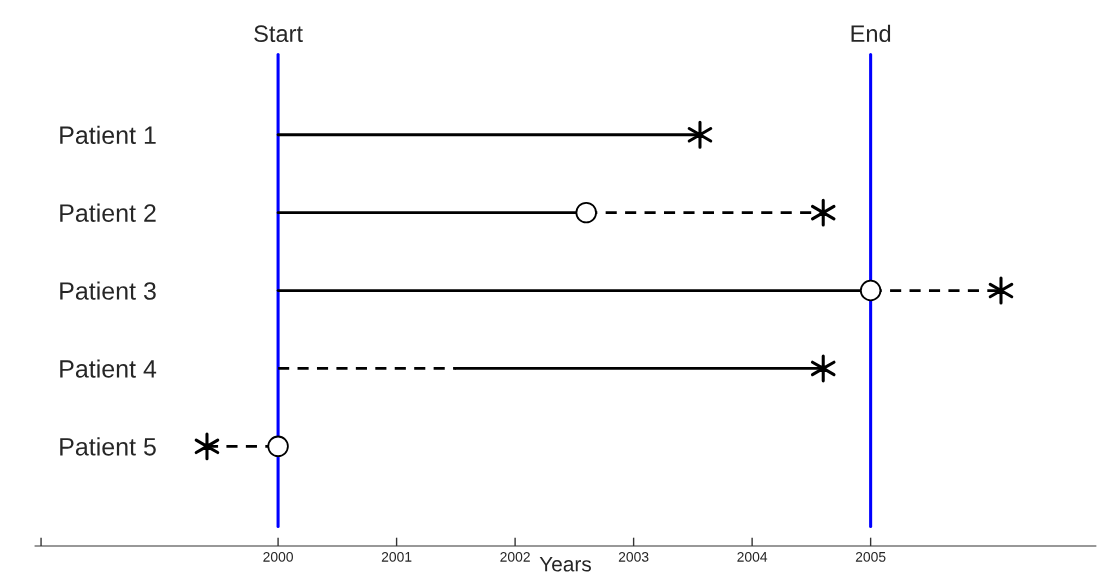 The height and width of the screenshot is (584, 1098). Describe the element at coordinates (278, 34) in the screenshot. I see `ref-line-label: Start` at that location.